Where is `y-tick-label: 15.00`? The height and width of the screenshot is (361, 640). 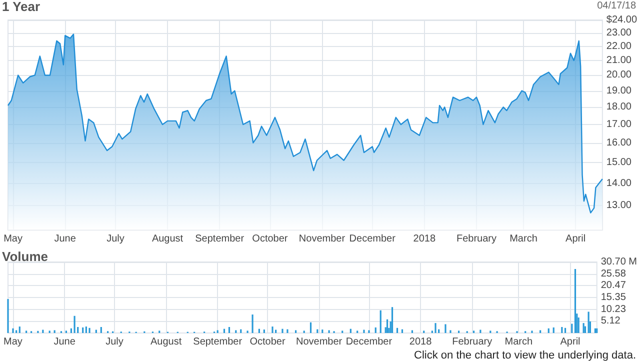
y-tick-label: 15.00 is located at coordinates (619, 162).